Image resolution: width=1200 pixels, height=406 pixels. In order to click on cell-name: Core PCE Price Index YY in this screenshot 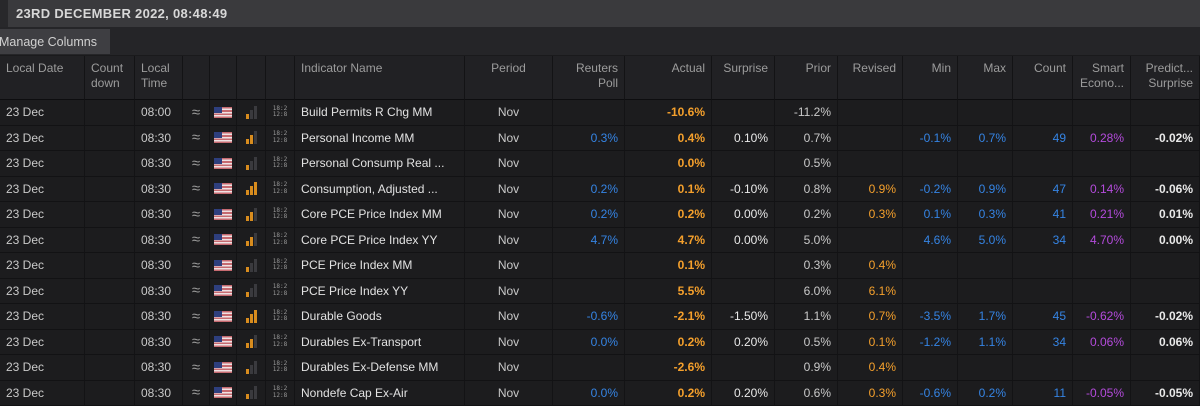, I will do `click(380, 240)`.